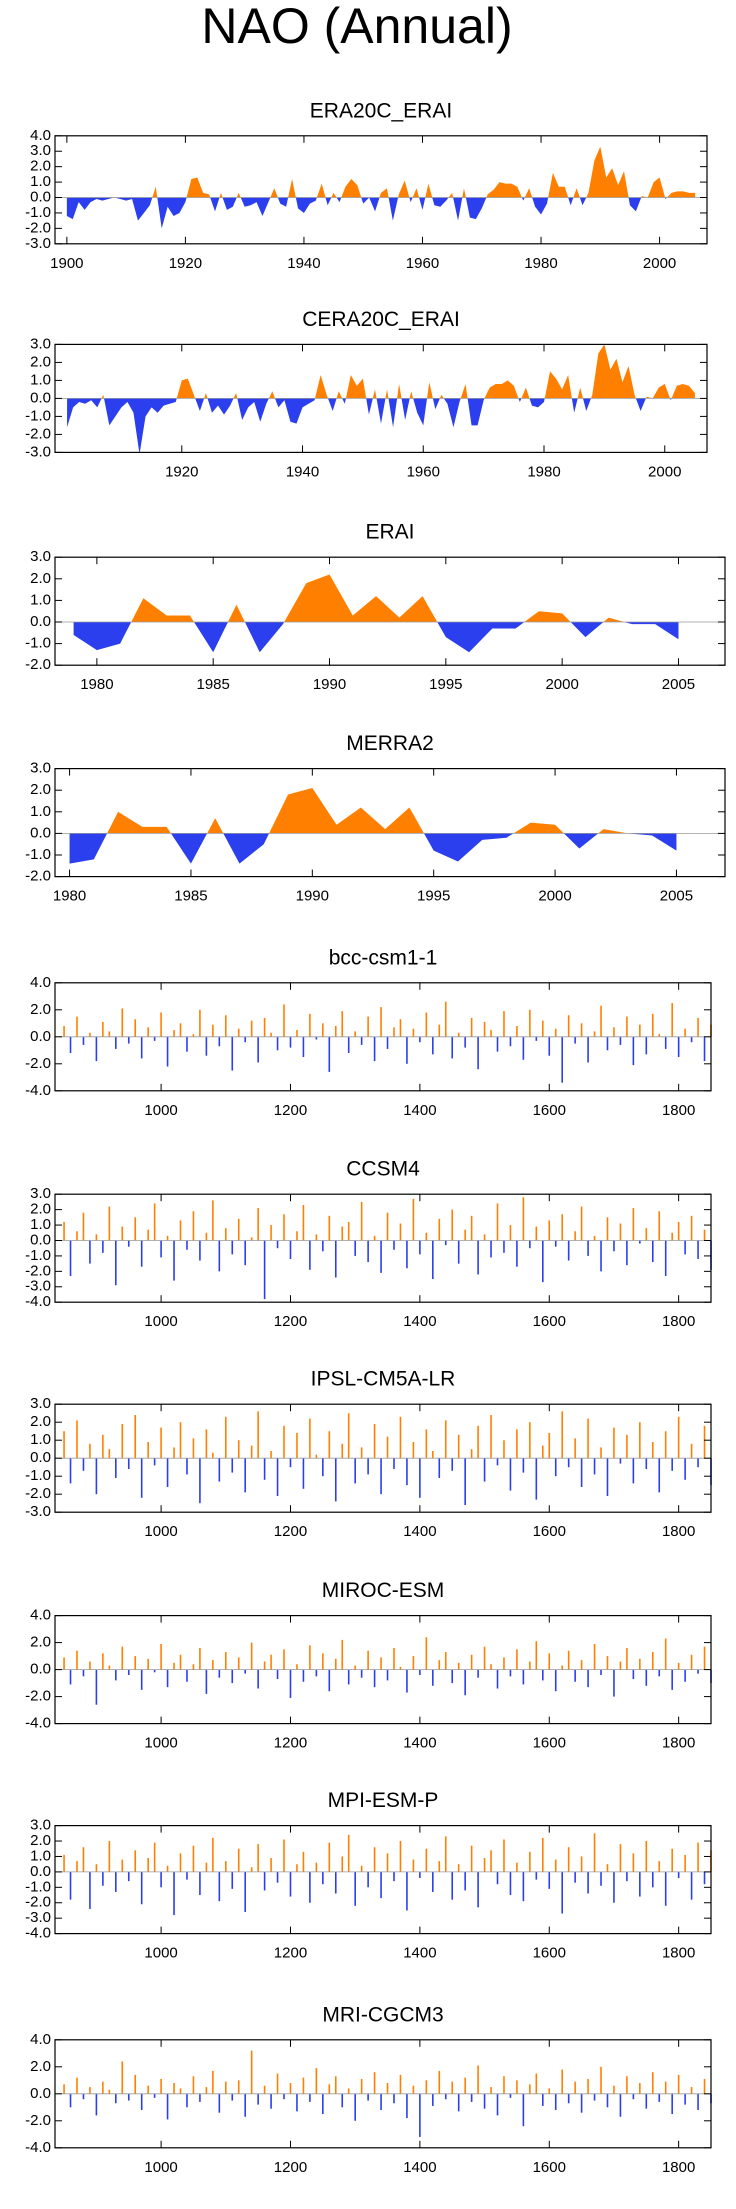  What do you see at coordinates (381, 319) in the screenshot?
I see `panel-title: CERA20C_ERAI` at bounding box center [381, 319].